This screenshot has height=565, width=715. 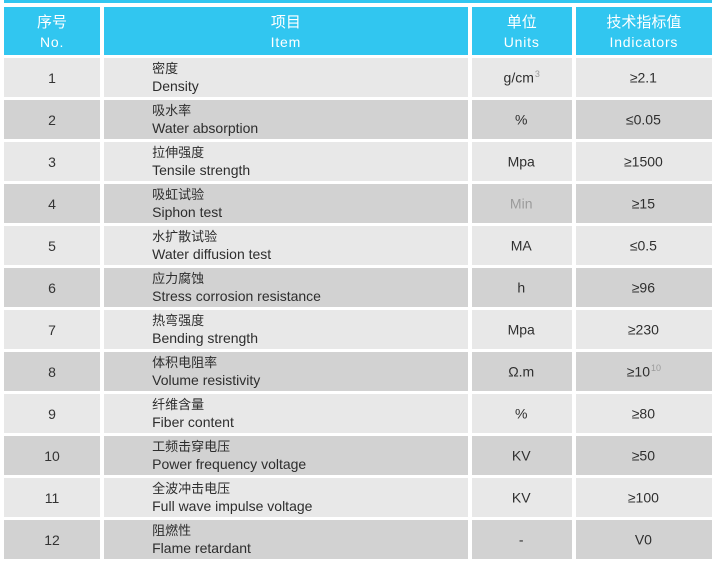 I want to click on item-name-zh: 全波冲击电压, so click(x=191, y=488).